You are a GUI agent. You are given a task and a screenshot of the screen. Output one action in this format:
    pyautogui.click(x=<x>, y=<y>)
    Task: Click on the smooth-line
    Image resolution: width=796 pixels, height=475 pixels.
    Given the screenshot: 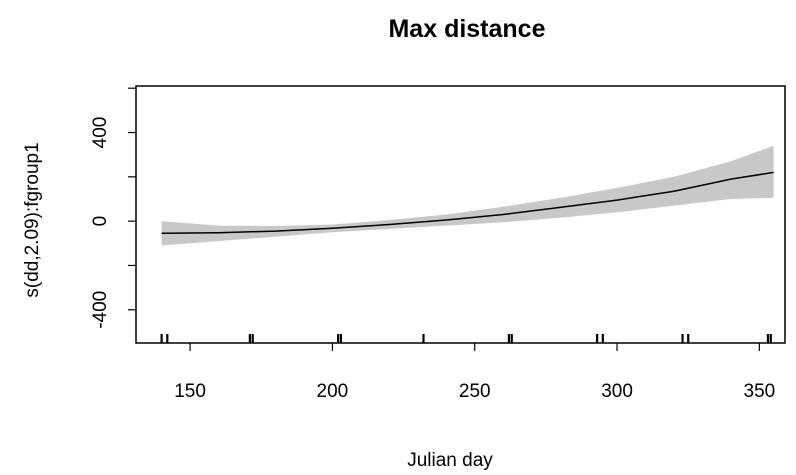 What is the action you would take?
    pyautogui.click(x=467, y=203)
    